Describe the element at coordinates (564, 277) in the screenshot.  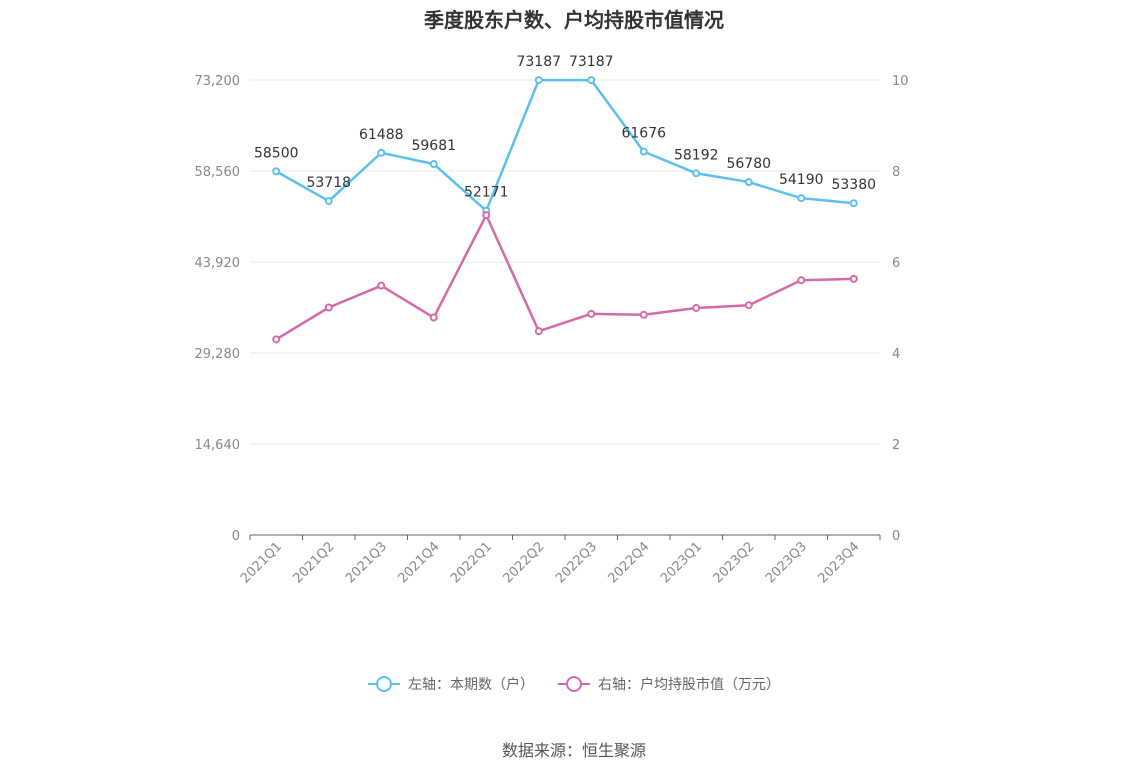
I see `series-line-avg-value` at that location.